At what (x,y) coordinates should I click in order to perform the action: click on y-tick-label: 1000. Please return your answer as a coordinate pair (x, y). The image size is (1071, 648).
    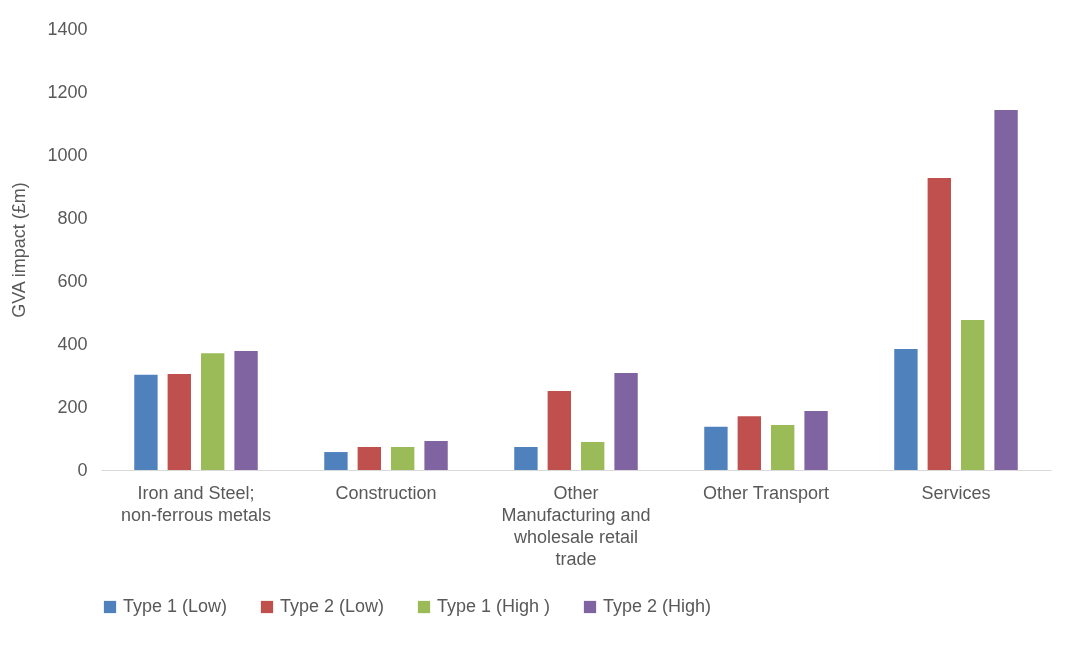
    Looking at the image, I should click on (67, 154).